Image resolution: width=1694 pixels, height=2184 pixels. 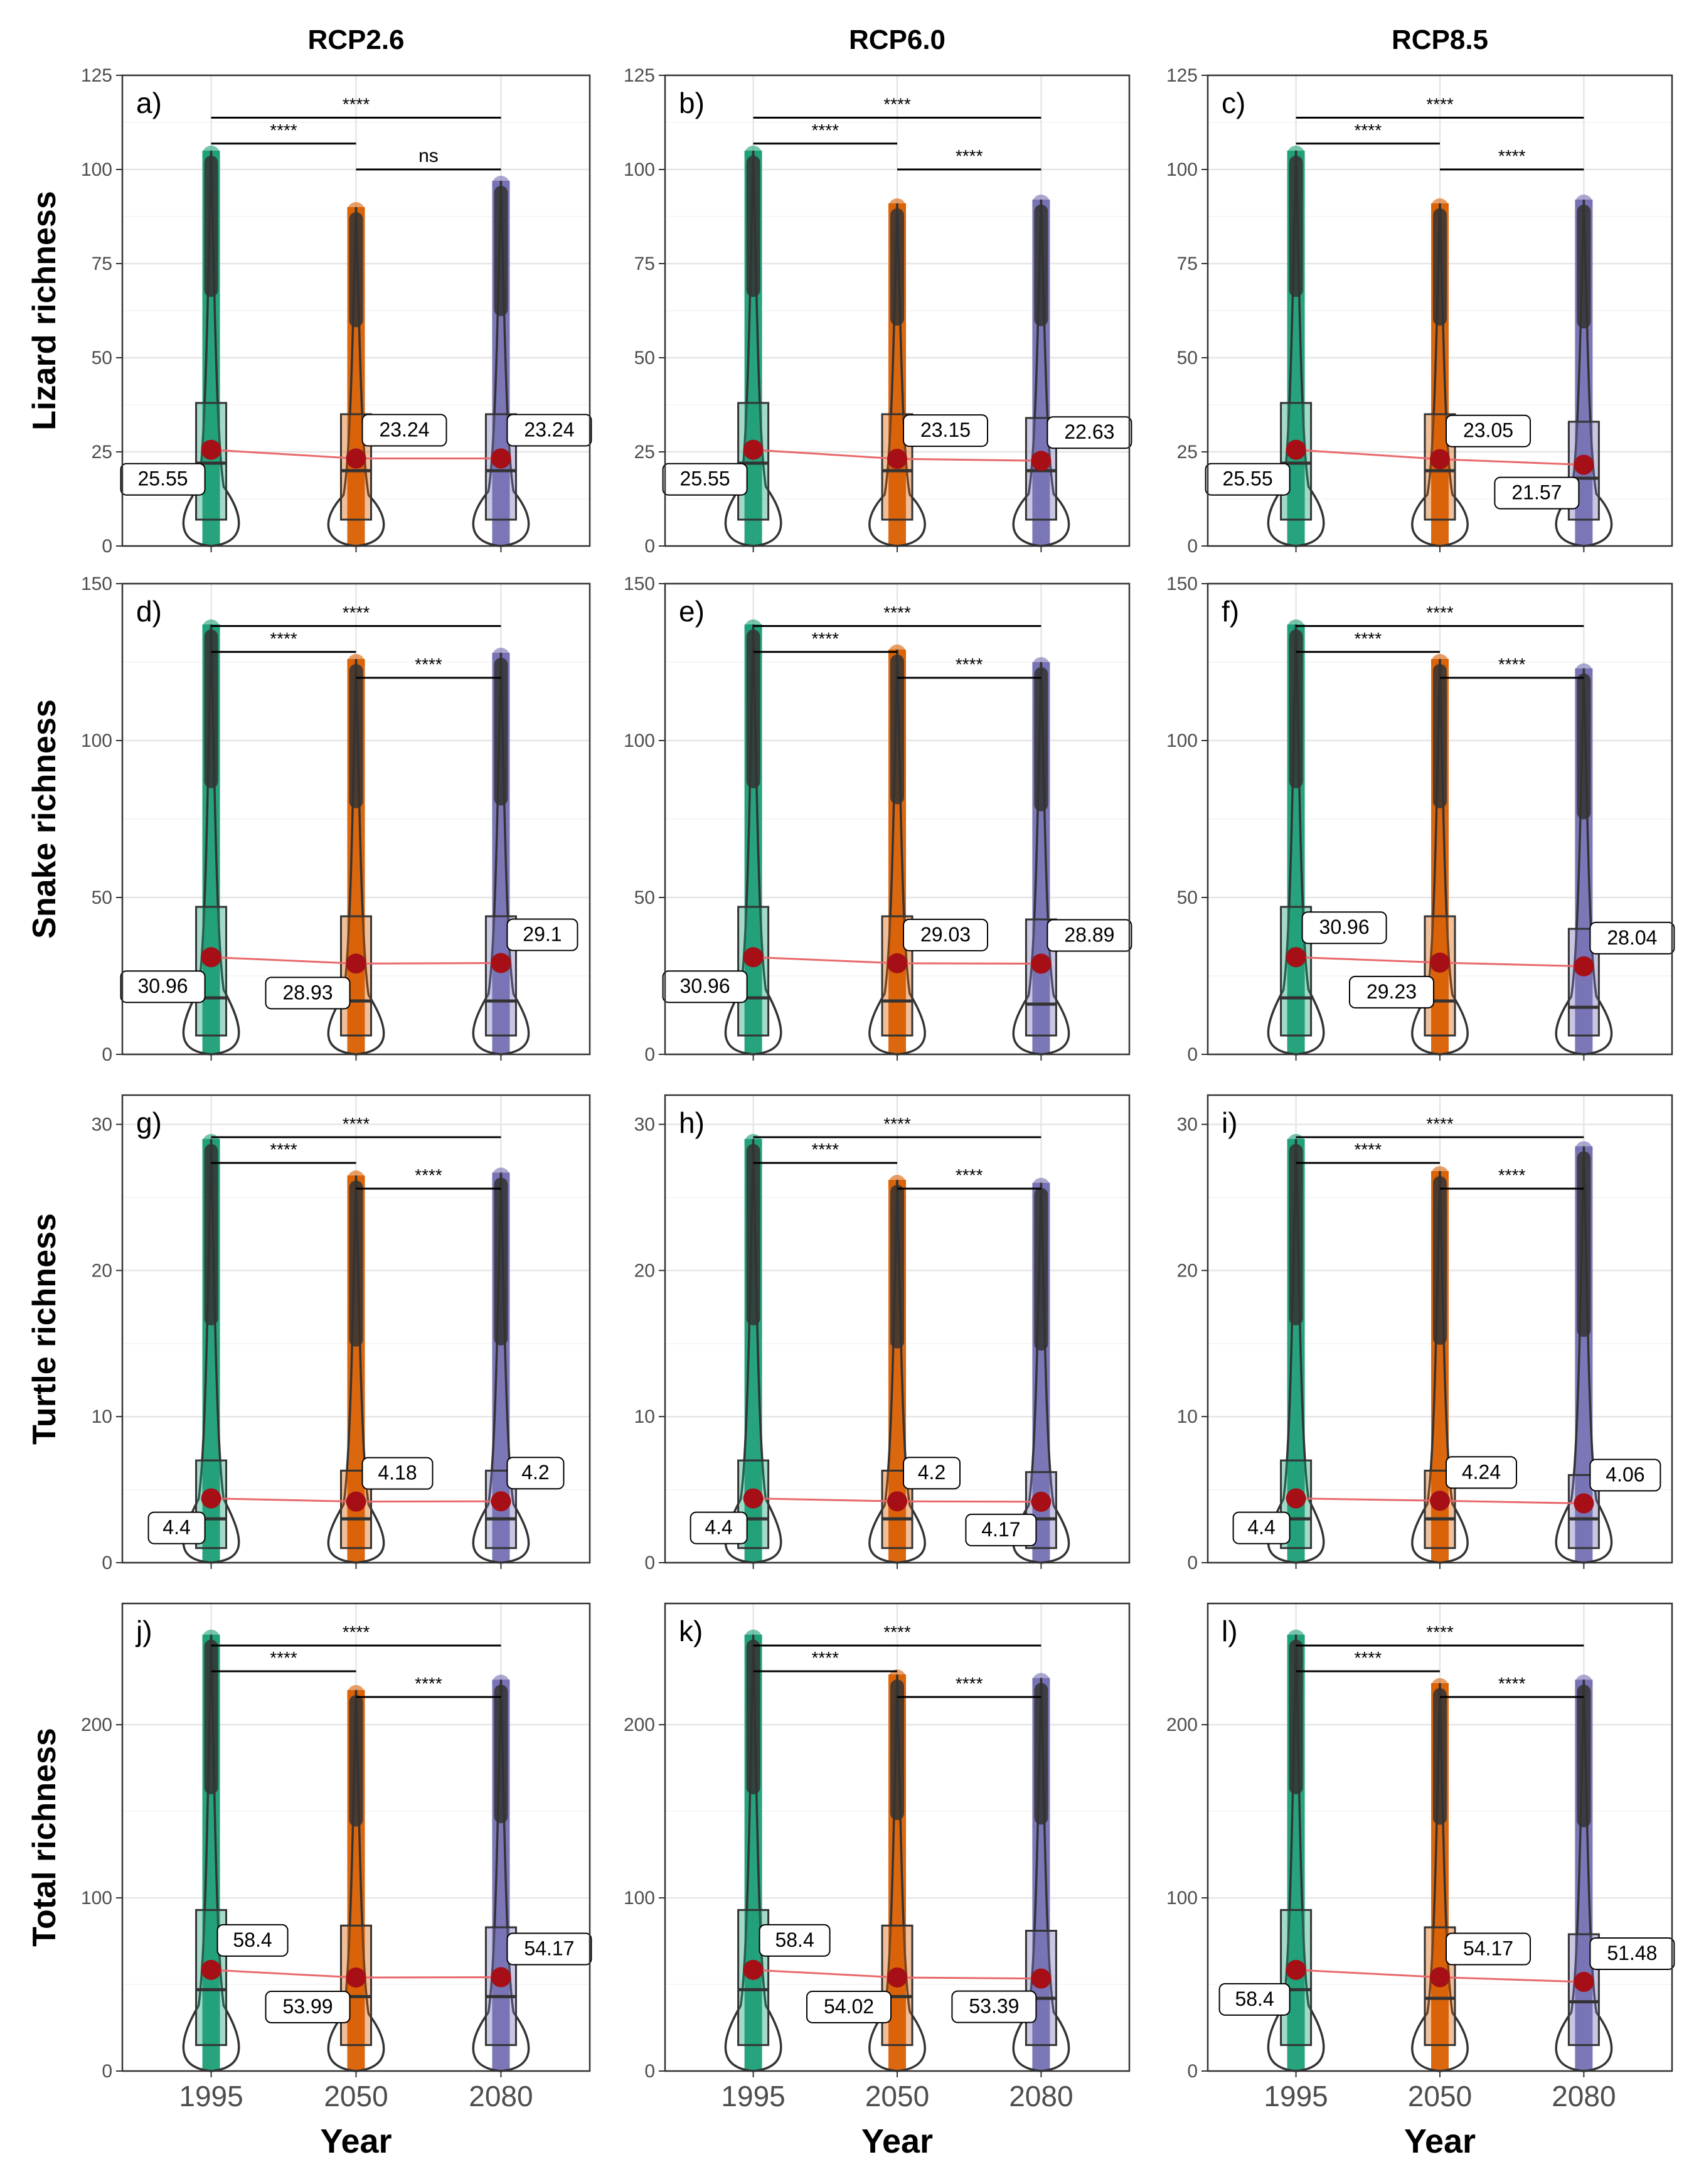 What do you see at coordinates (932, 1472) in the screenshot?
I see `mean-label: 4.2` at bounding box center [932, 1472].